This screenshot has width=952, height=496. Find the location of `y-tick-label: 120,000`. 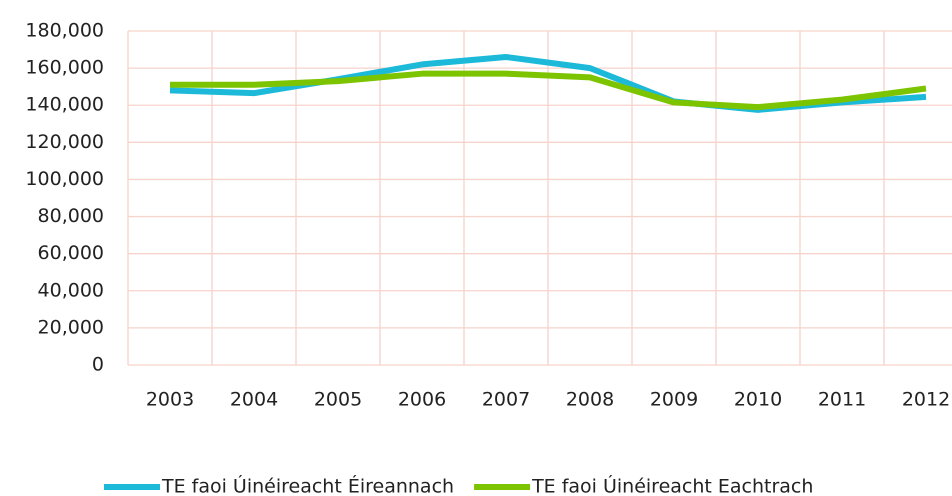

y-tick-label: 120,000 is located at coordinates (64, 142).